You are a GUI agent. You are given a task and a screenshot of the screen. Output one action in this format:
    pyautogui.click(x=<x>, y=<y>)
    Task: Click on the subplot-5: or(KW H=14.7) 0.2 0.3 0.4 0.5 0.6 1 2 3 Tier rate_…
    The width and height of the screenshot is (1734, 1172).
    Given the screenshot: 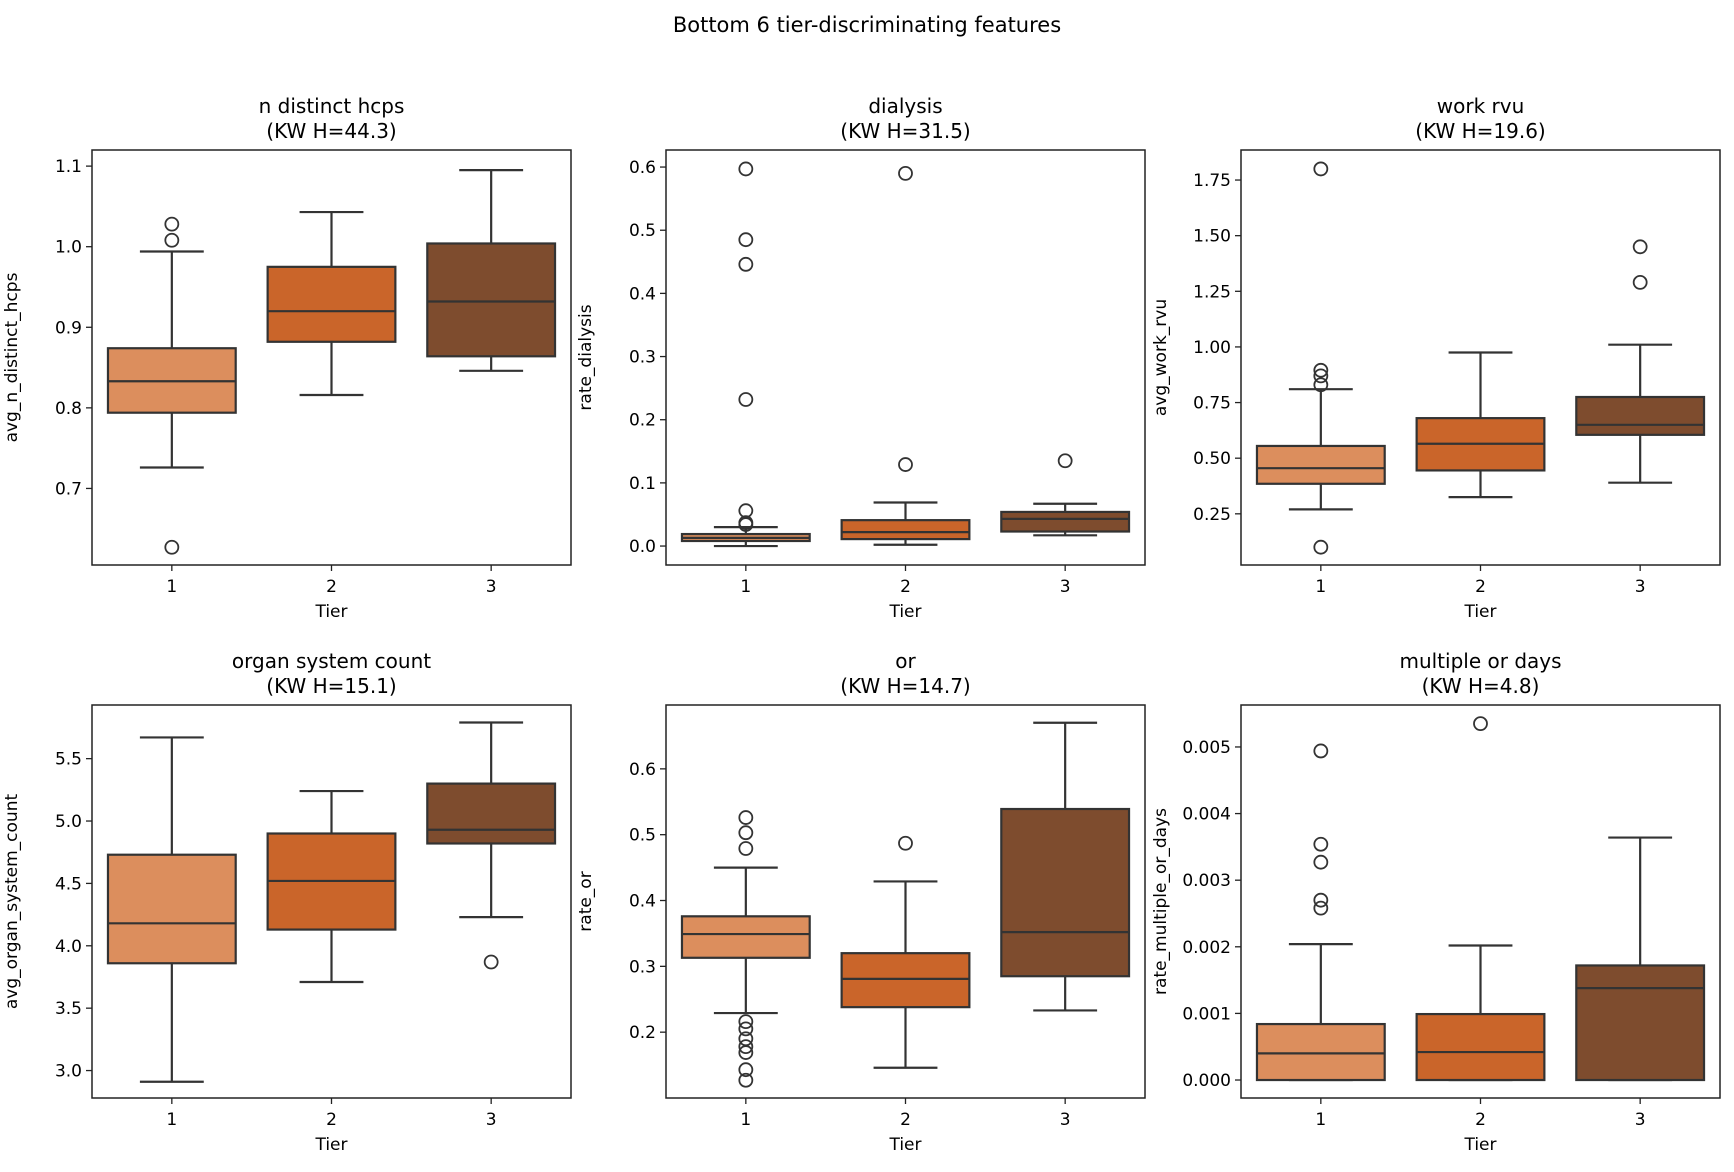 What is the action you would take?
    pyautogui.click(x=861, y=902)
    